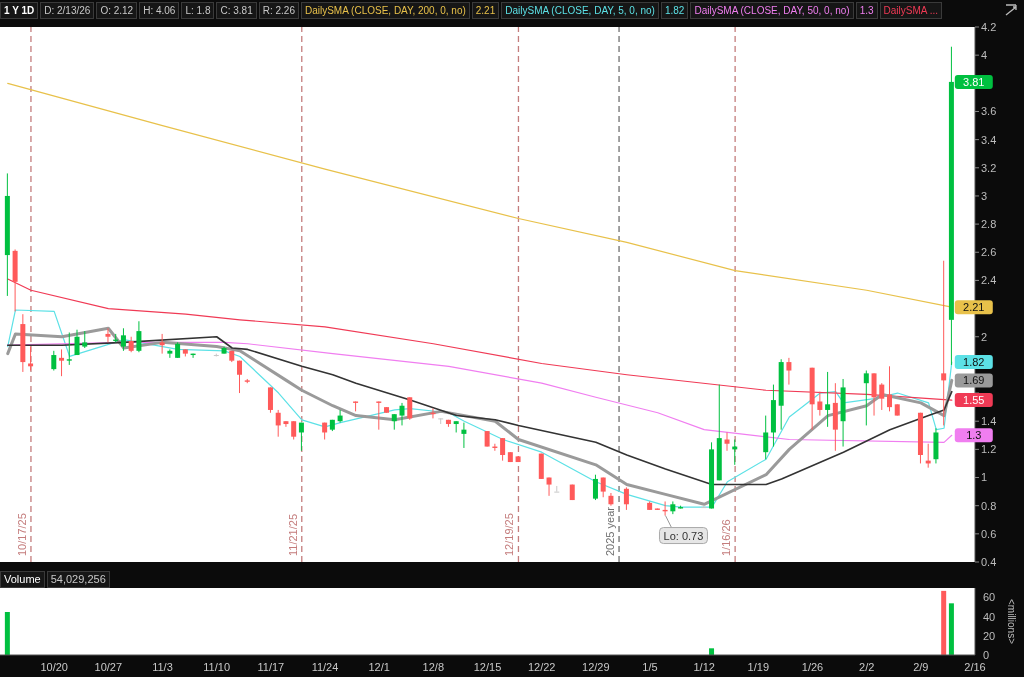 This screenshot has width=1024, height=677. Describe the element at coordinates (22, 579) in the screenshot. I see `text: Volume` at that location.